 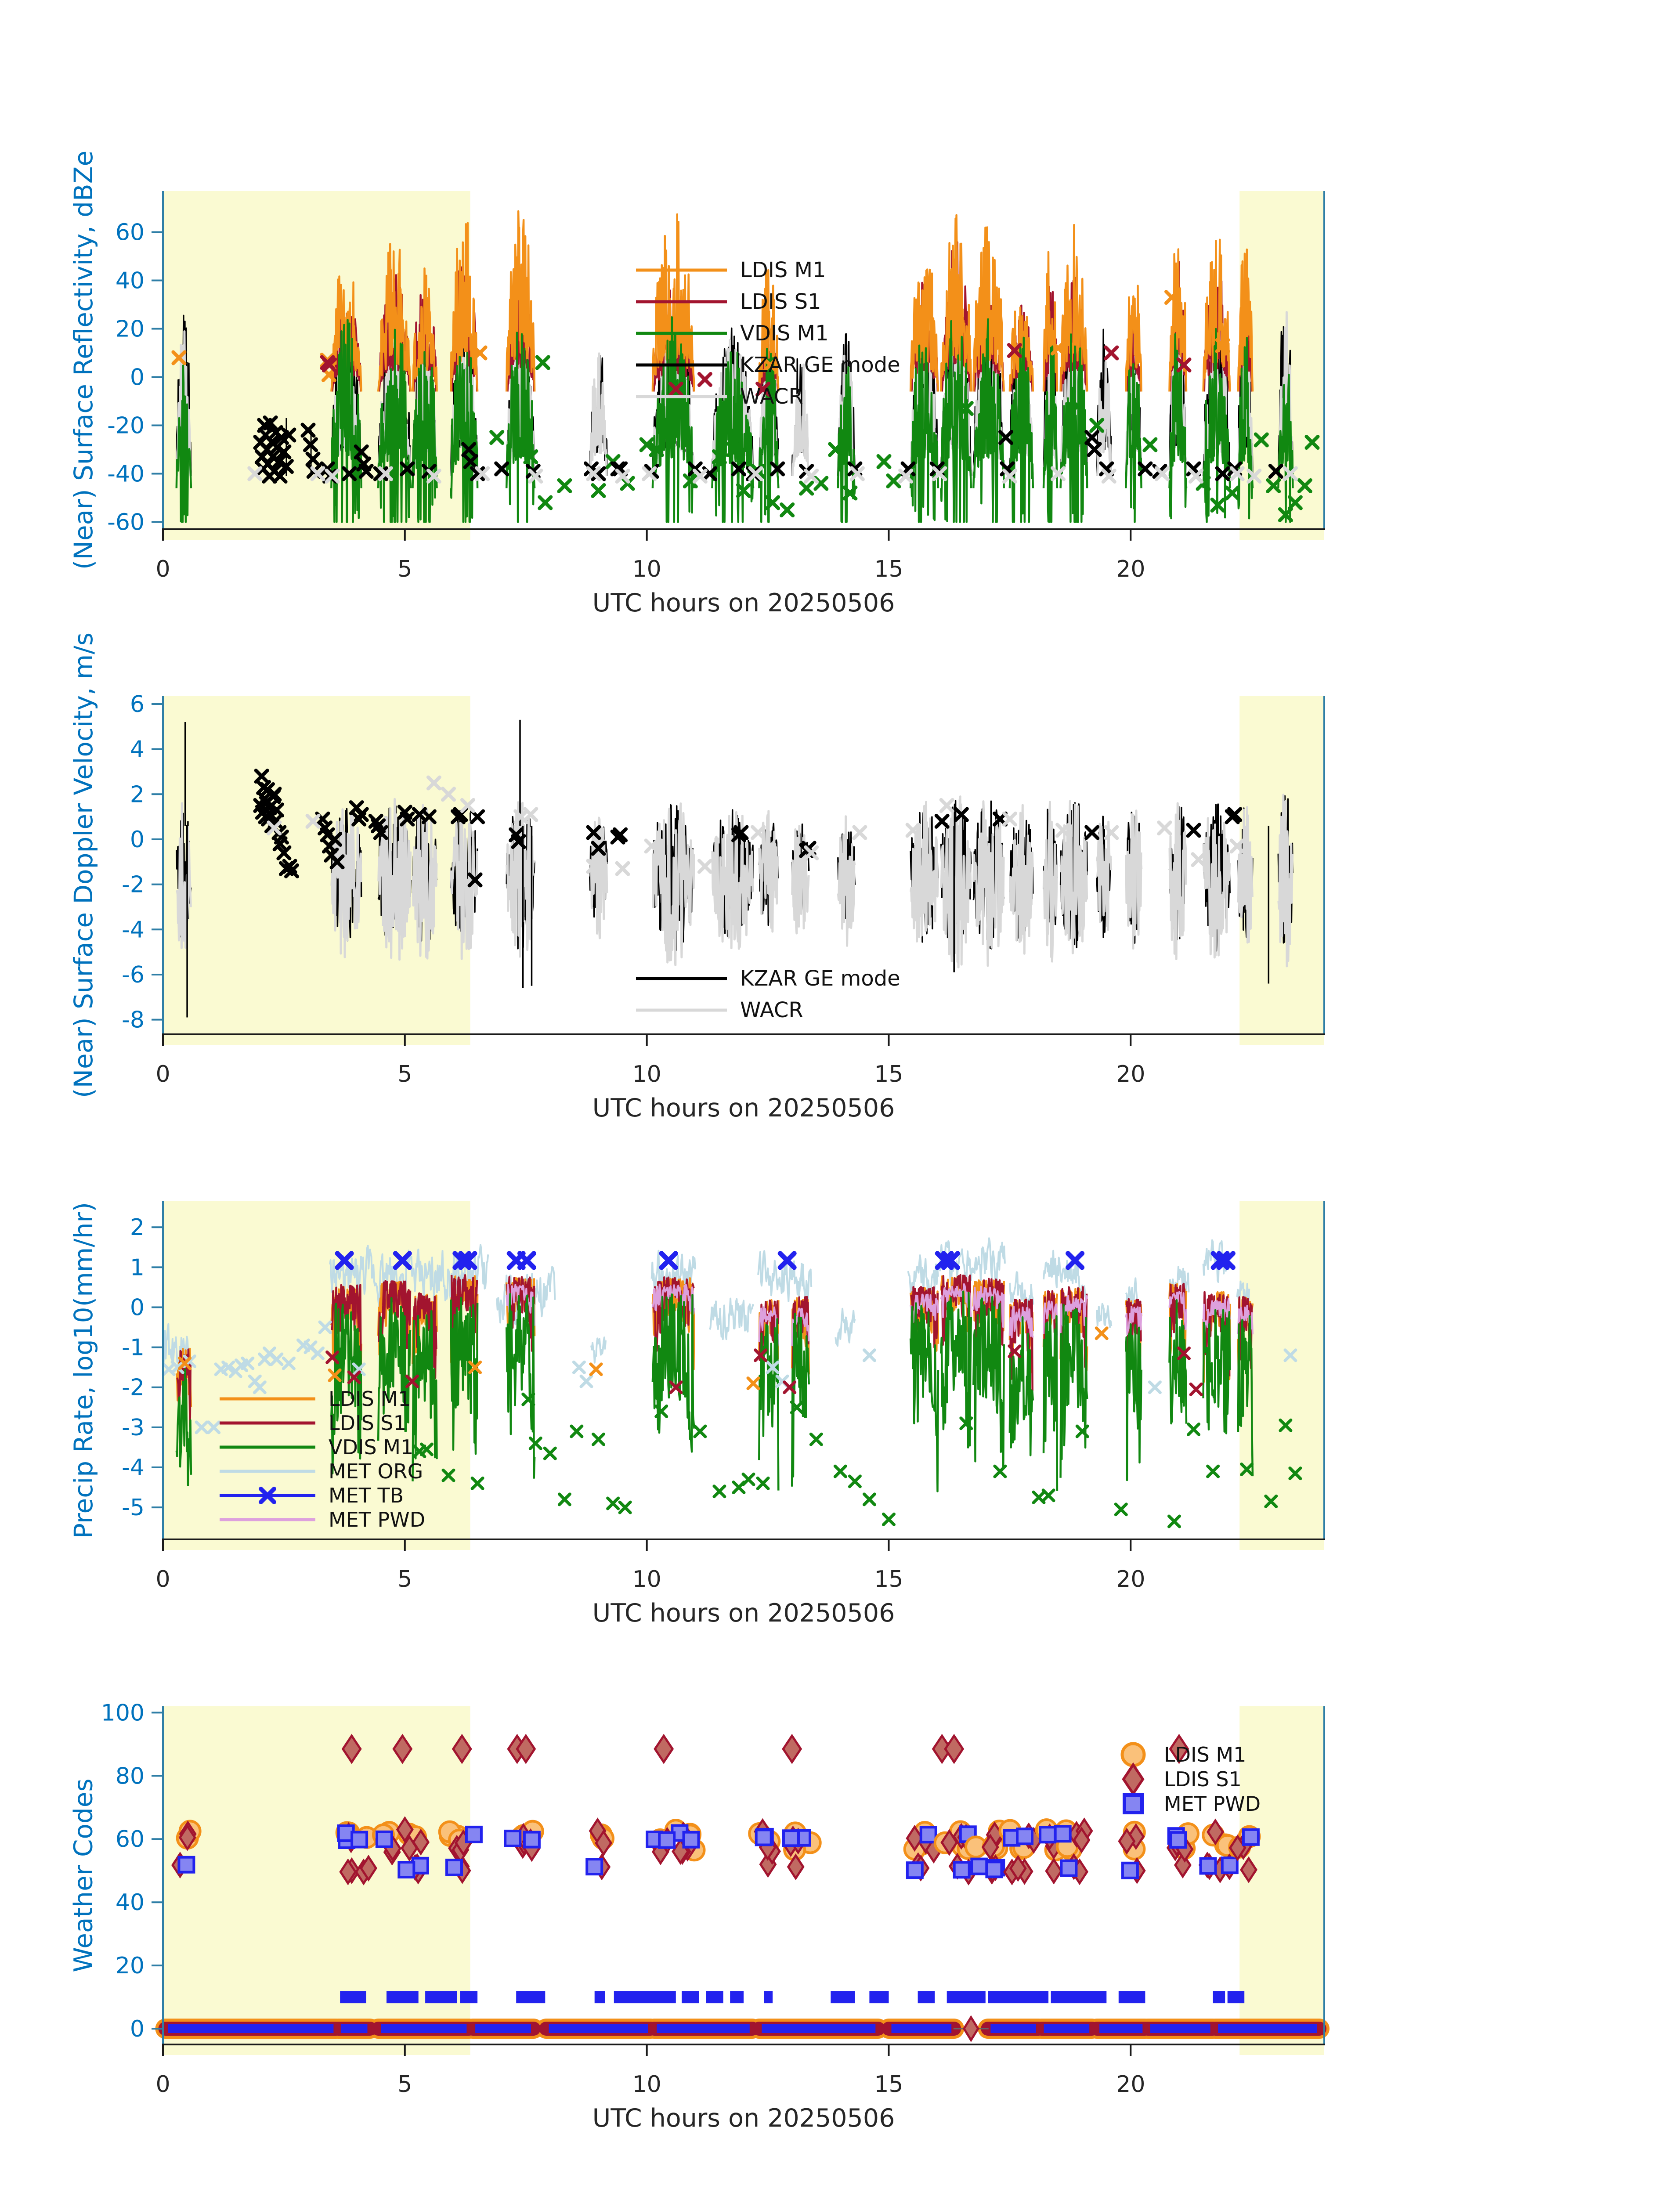 I want to click on legend-reflectivity: LDIS M1 LDIS S1 VDIS M1 KZAR GE mode WACR, so click(x=768, y=333).